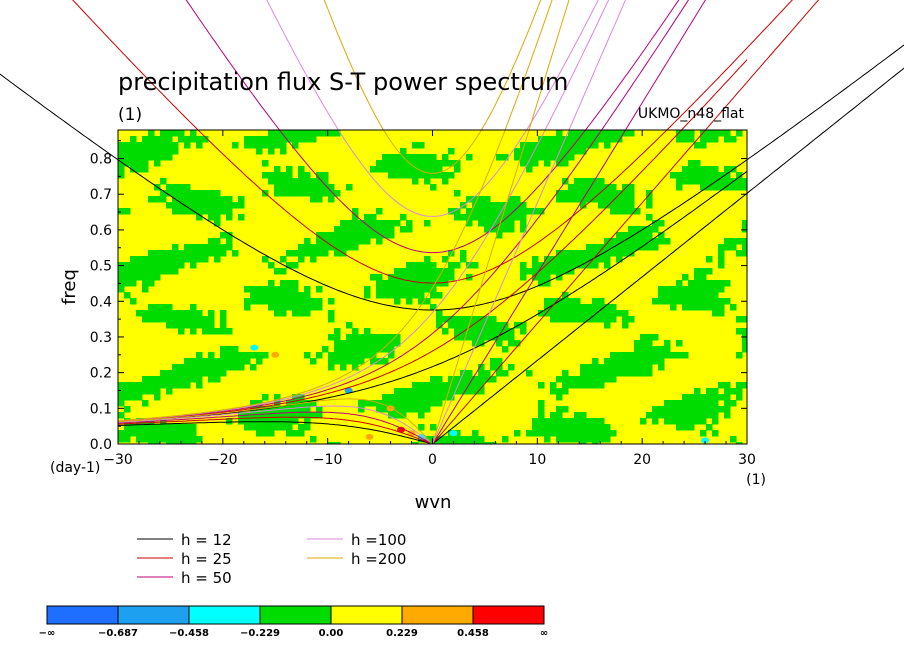  Describe the element at coordinates (118, 460) in the screenshot. I see `x-tick-label: −30` at that location.